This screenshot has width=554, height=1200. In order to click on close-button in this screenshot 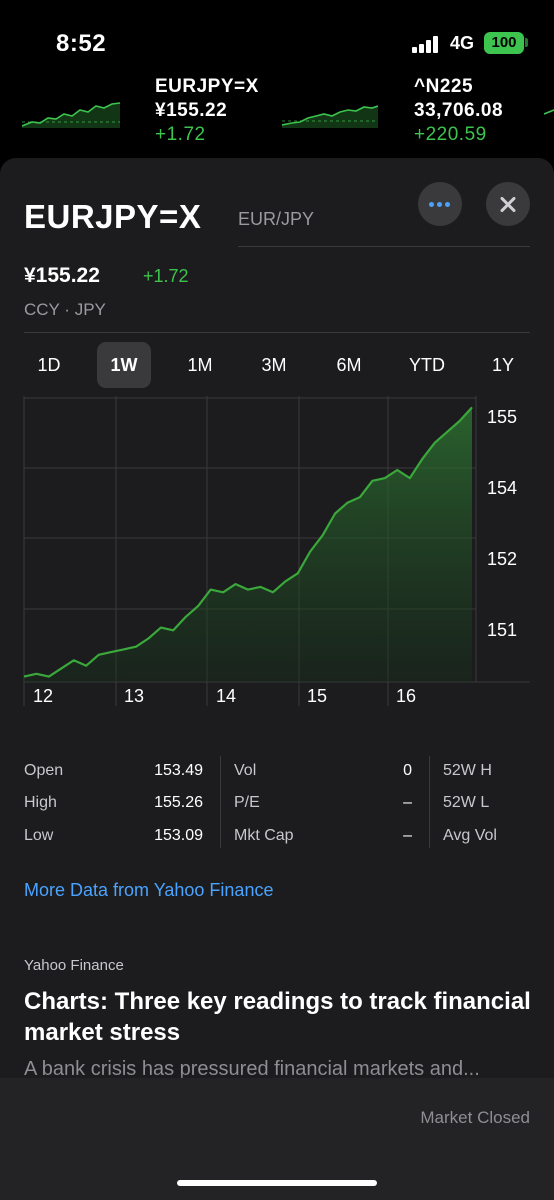, I will do `click(508, 204)`.